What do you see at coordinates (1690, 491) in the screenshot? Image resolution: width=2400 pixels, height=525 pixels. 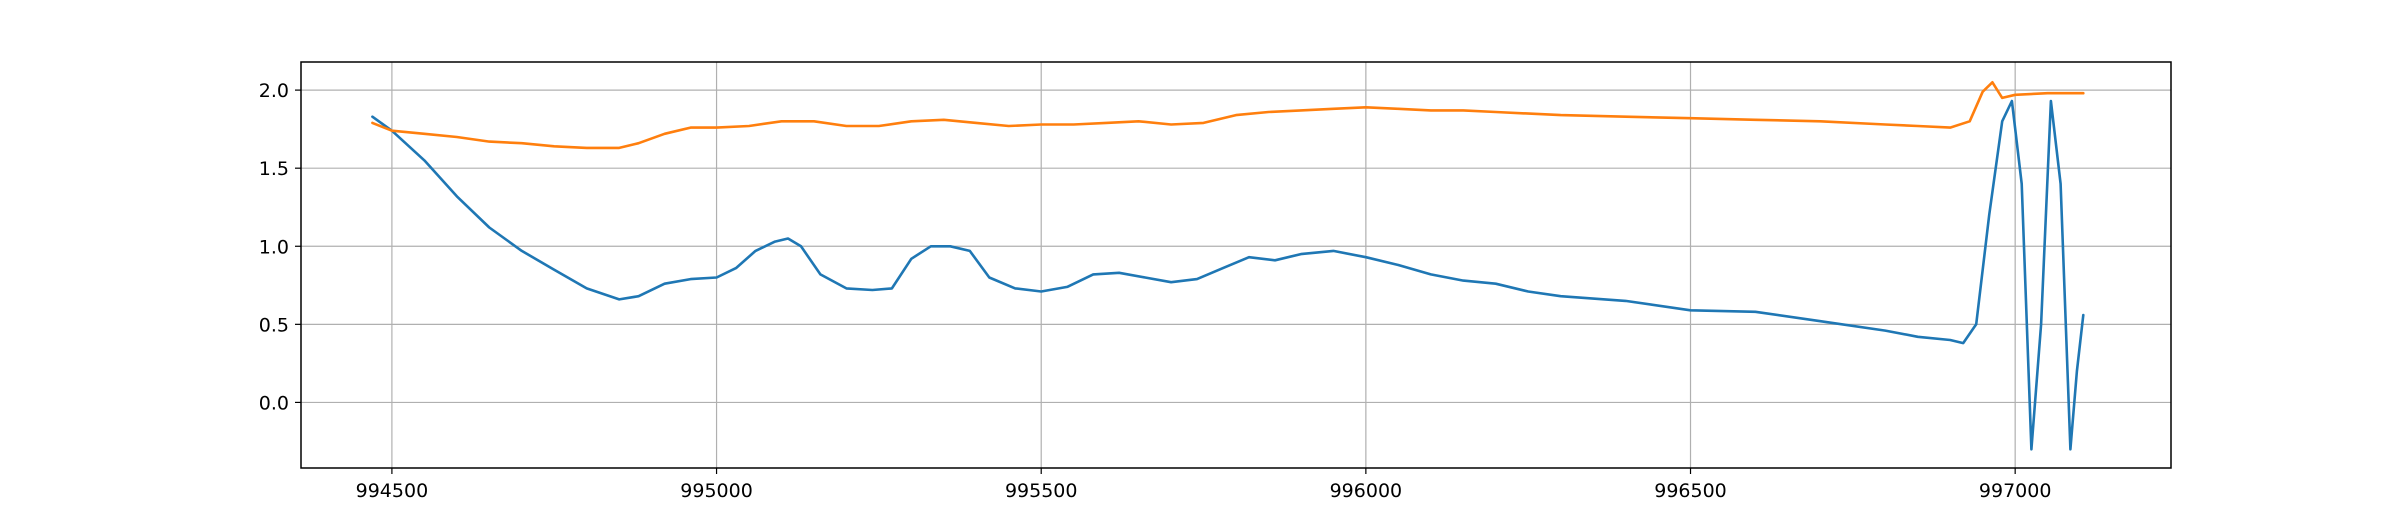 I see `x-tick-label: 996500` at bounding box center [1690, 491].